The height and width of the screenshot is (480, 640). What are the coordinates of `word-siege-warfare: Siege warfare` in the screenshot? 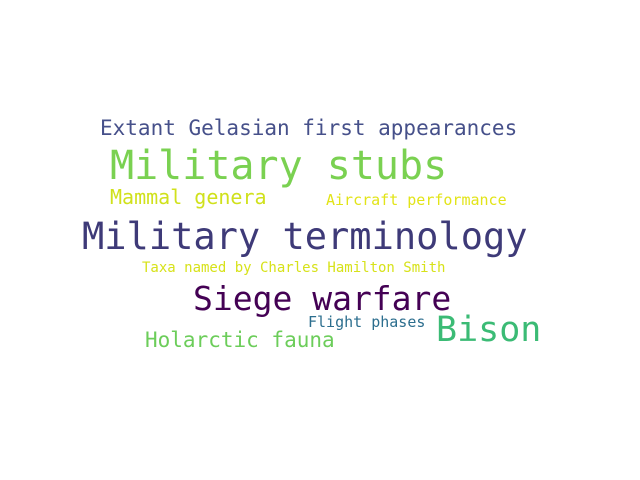 It's located at (322, 298).